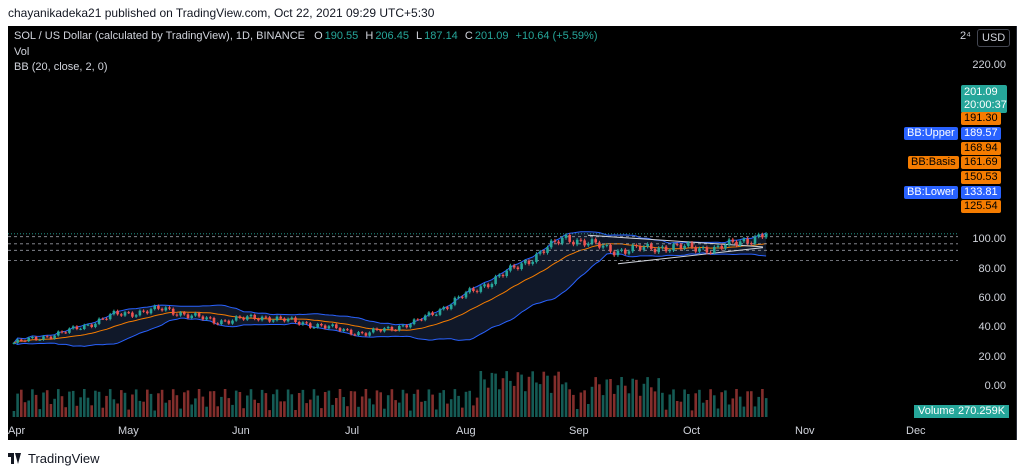 The height and width of the screenshot is (472, 1024). What do you see at coordinates (994, 38) in the screenshot?
I see `currency-button: USD` at bounding box center [994, 38].